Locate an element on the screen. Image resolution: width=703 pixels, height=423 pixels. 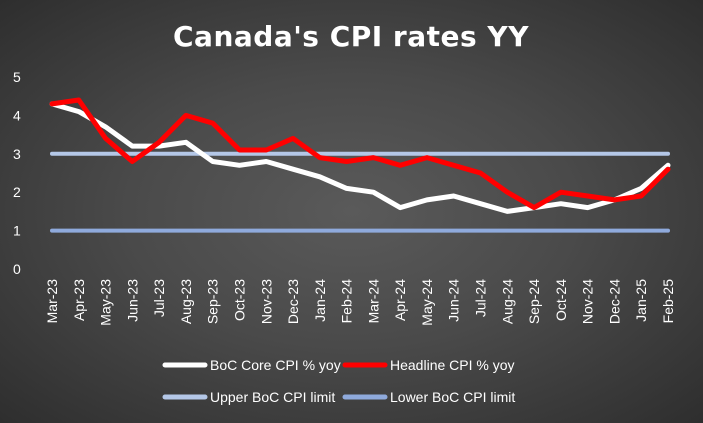
y-tick-label: 2 is located at coordinates (17, 192).